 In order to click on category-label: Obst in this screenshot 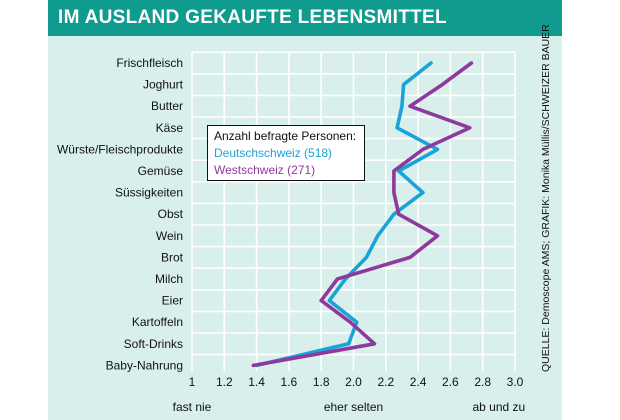, I will do `click(171, 214)`.